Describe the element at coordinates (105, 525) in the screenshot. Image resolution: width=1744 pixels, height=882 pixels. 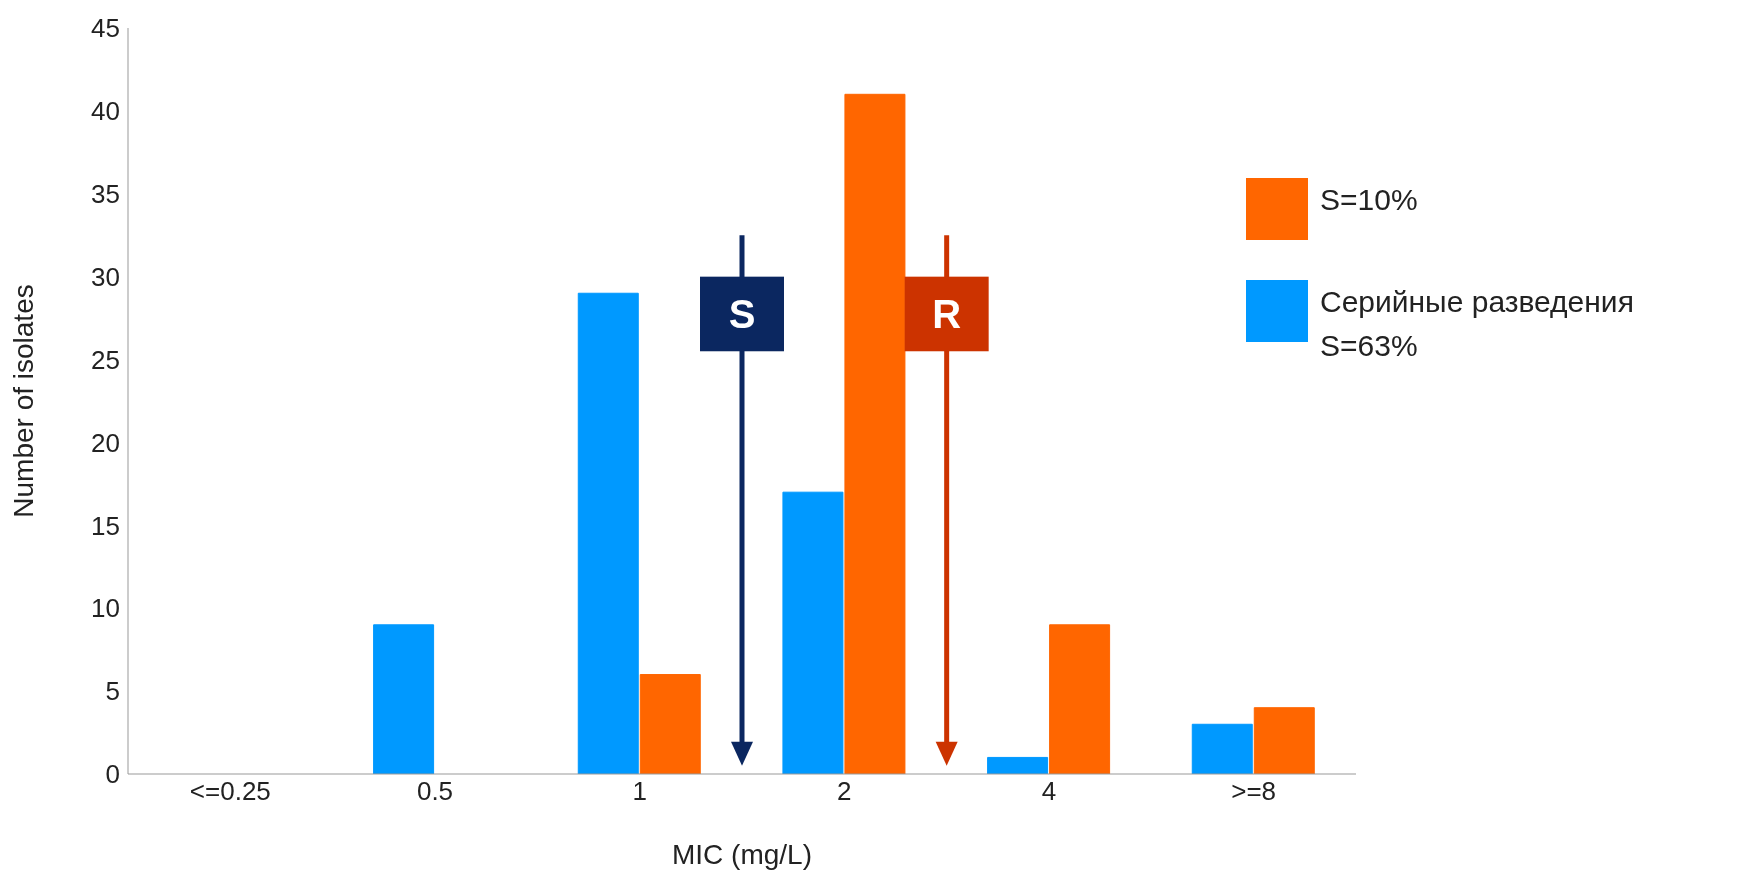
I see `y-tick-label: 15` at that location.